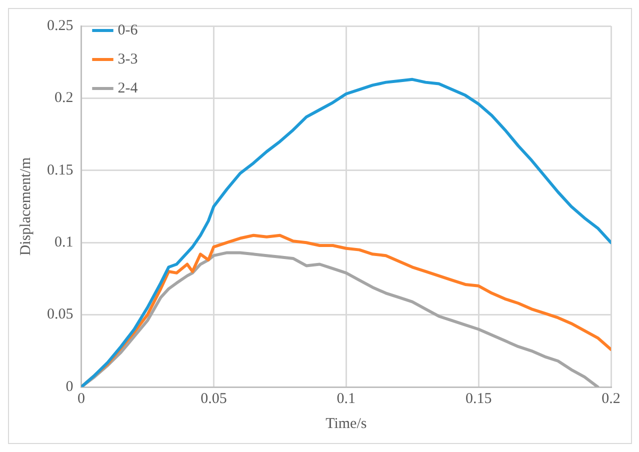 The height and width of the screenshot is (452, 639). Describe the element at coordinates (60, 170) in the screenshot. I see `y-tick-label: 0.15` at that location.